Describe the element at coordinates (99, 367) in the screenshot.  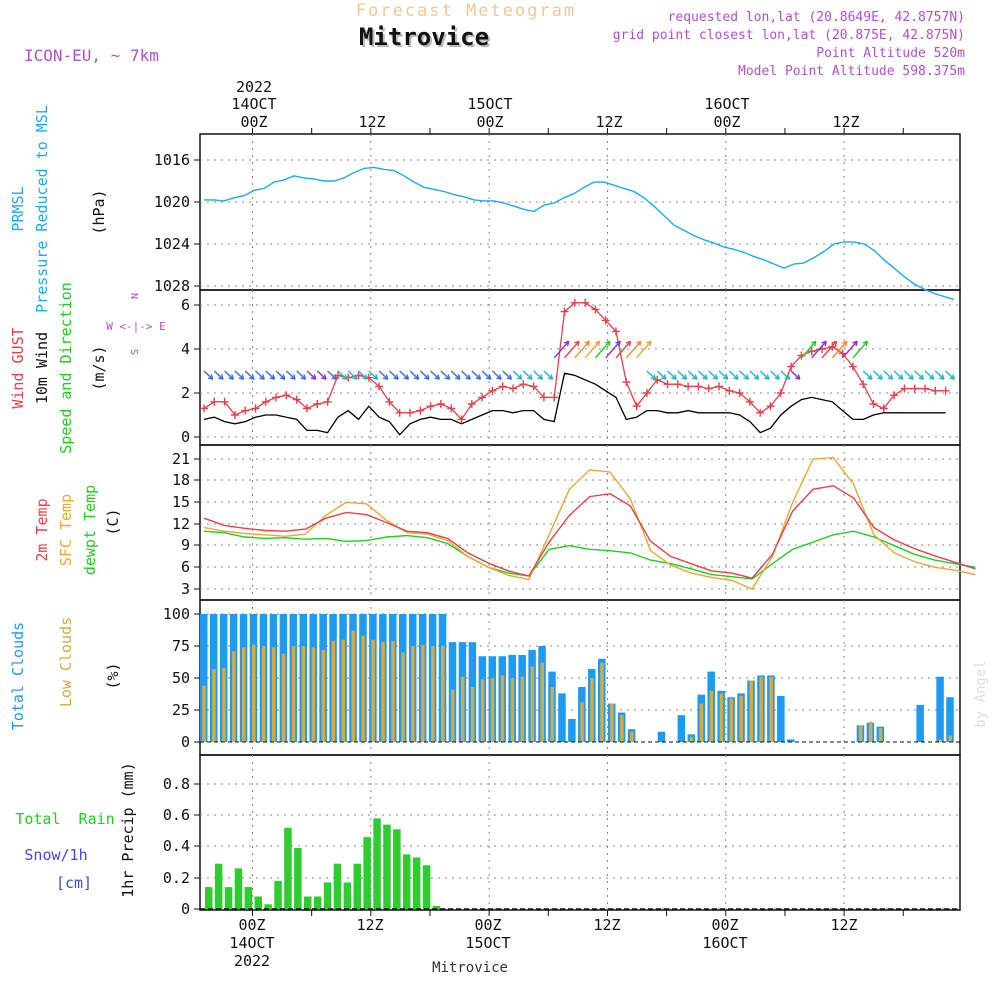
I see `ms-label: (m/s)` at that location.